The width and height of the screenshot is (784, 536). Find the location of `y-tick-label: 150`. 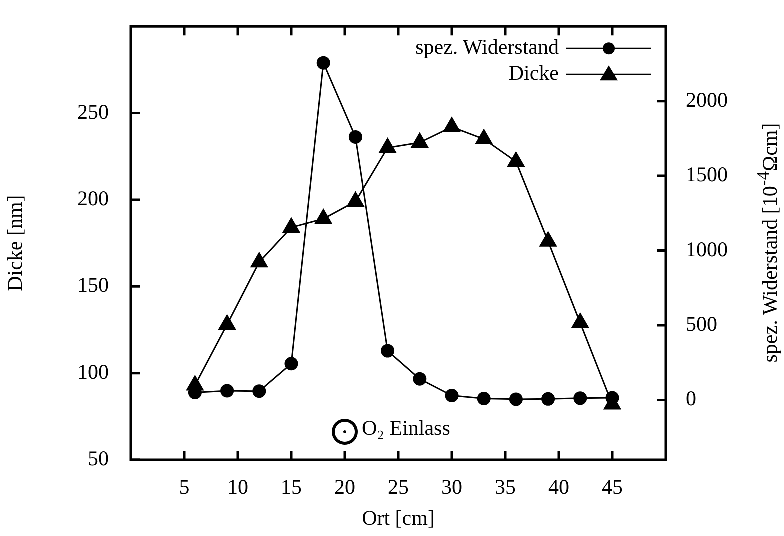

y-tick-label: 150 is located at coordinates (93, 285).